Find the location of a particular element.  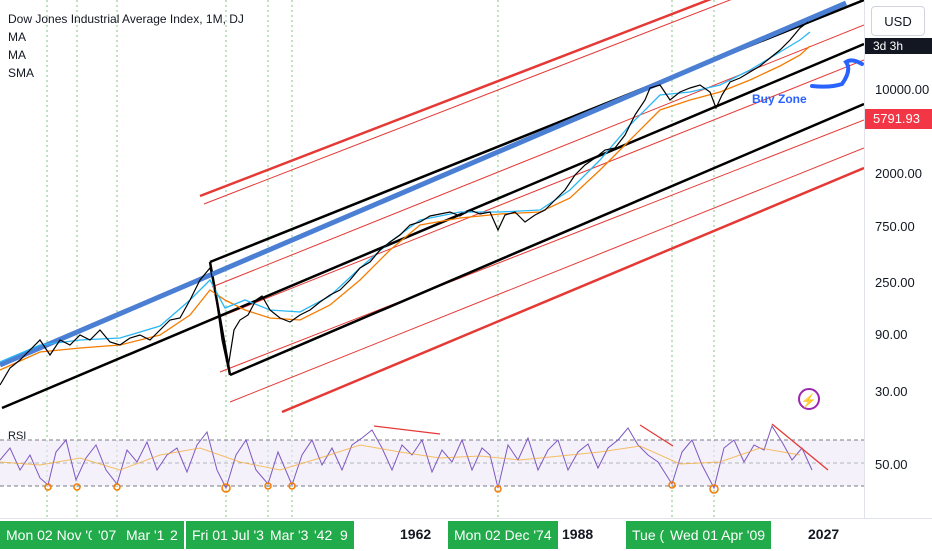

rsi-panel is located at coordinates (432, 458).